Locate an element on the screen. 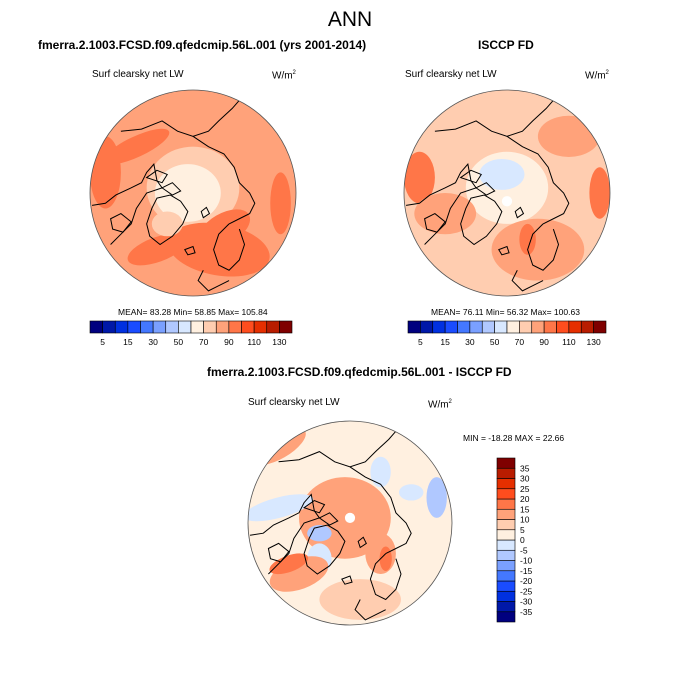  variable-label-diff: Surf clearsky net LW is located at coordinates (294, 402).